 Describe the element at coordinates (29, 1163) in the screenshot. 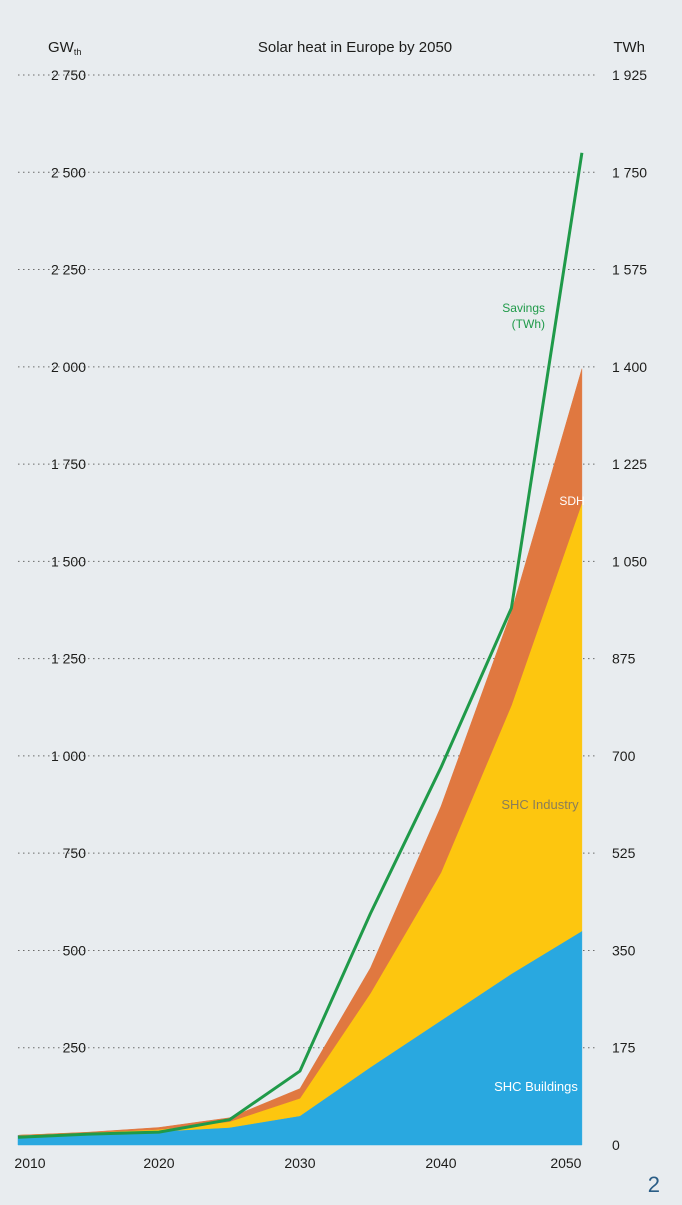

I see `x-tick-label: 2010` at that location.